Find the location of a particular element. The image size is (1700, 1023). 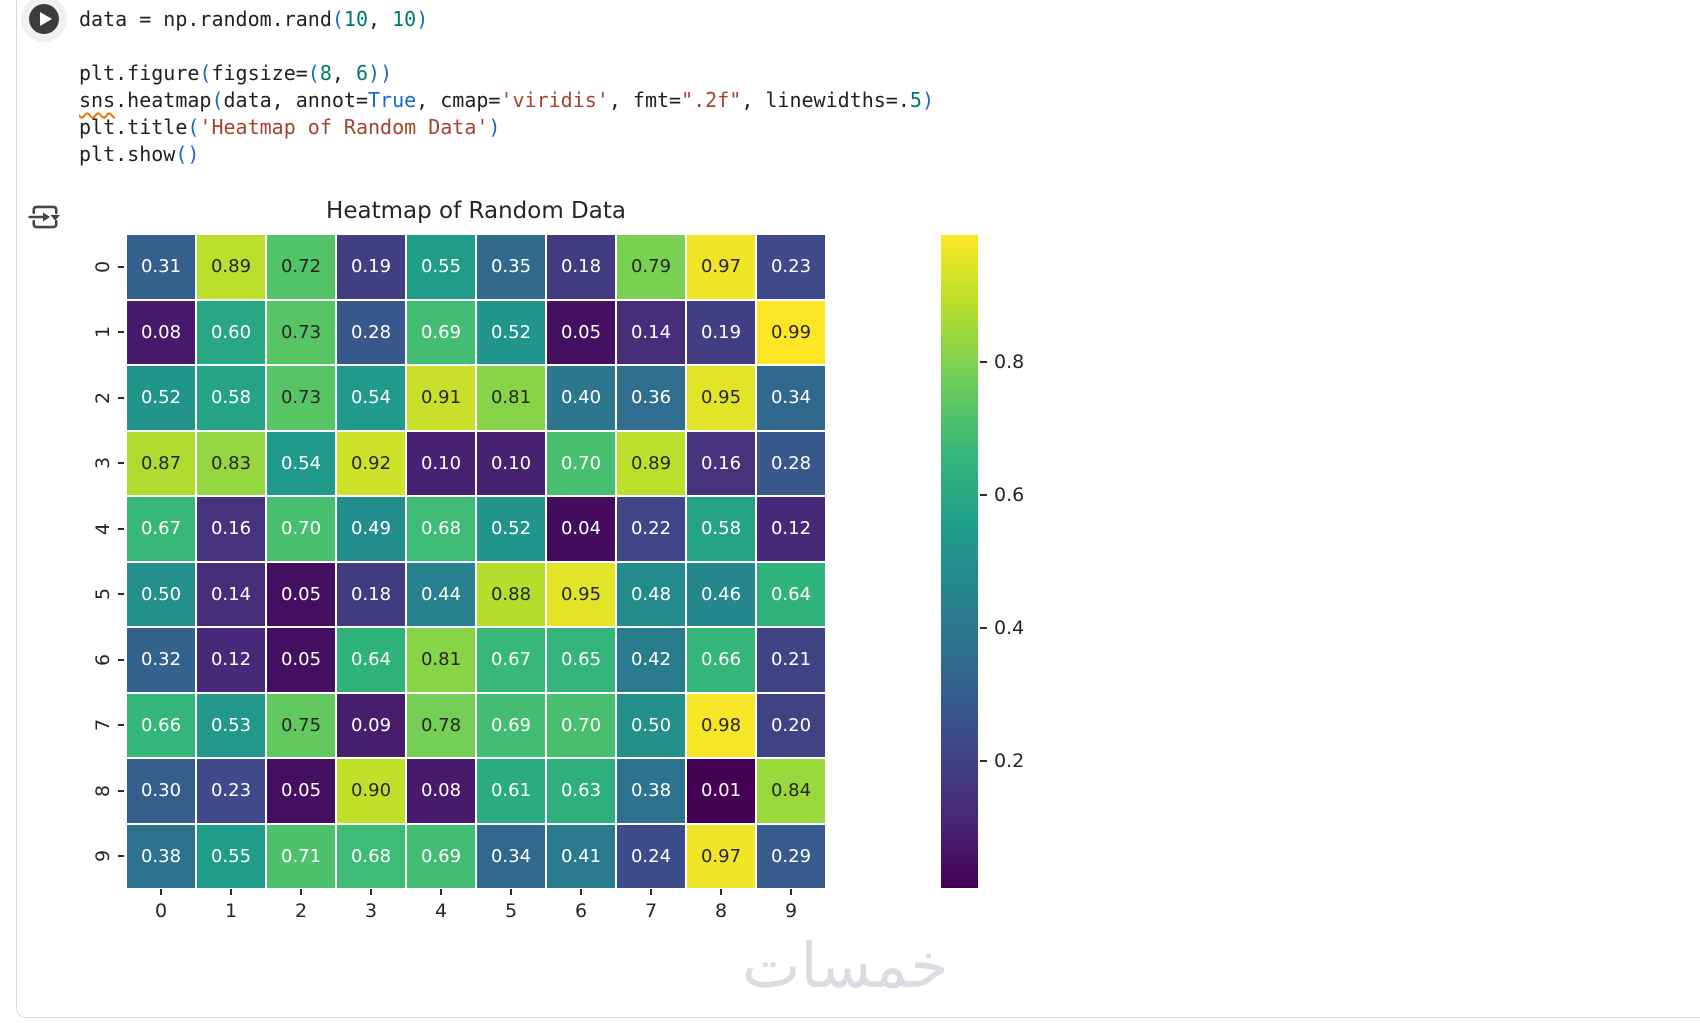

heatmap-cell-r1c0: 0.08 is located at coordinates (161, 332).